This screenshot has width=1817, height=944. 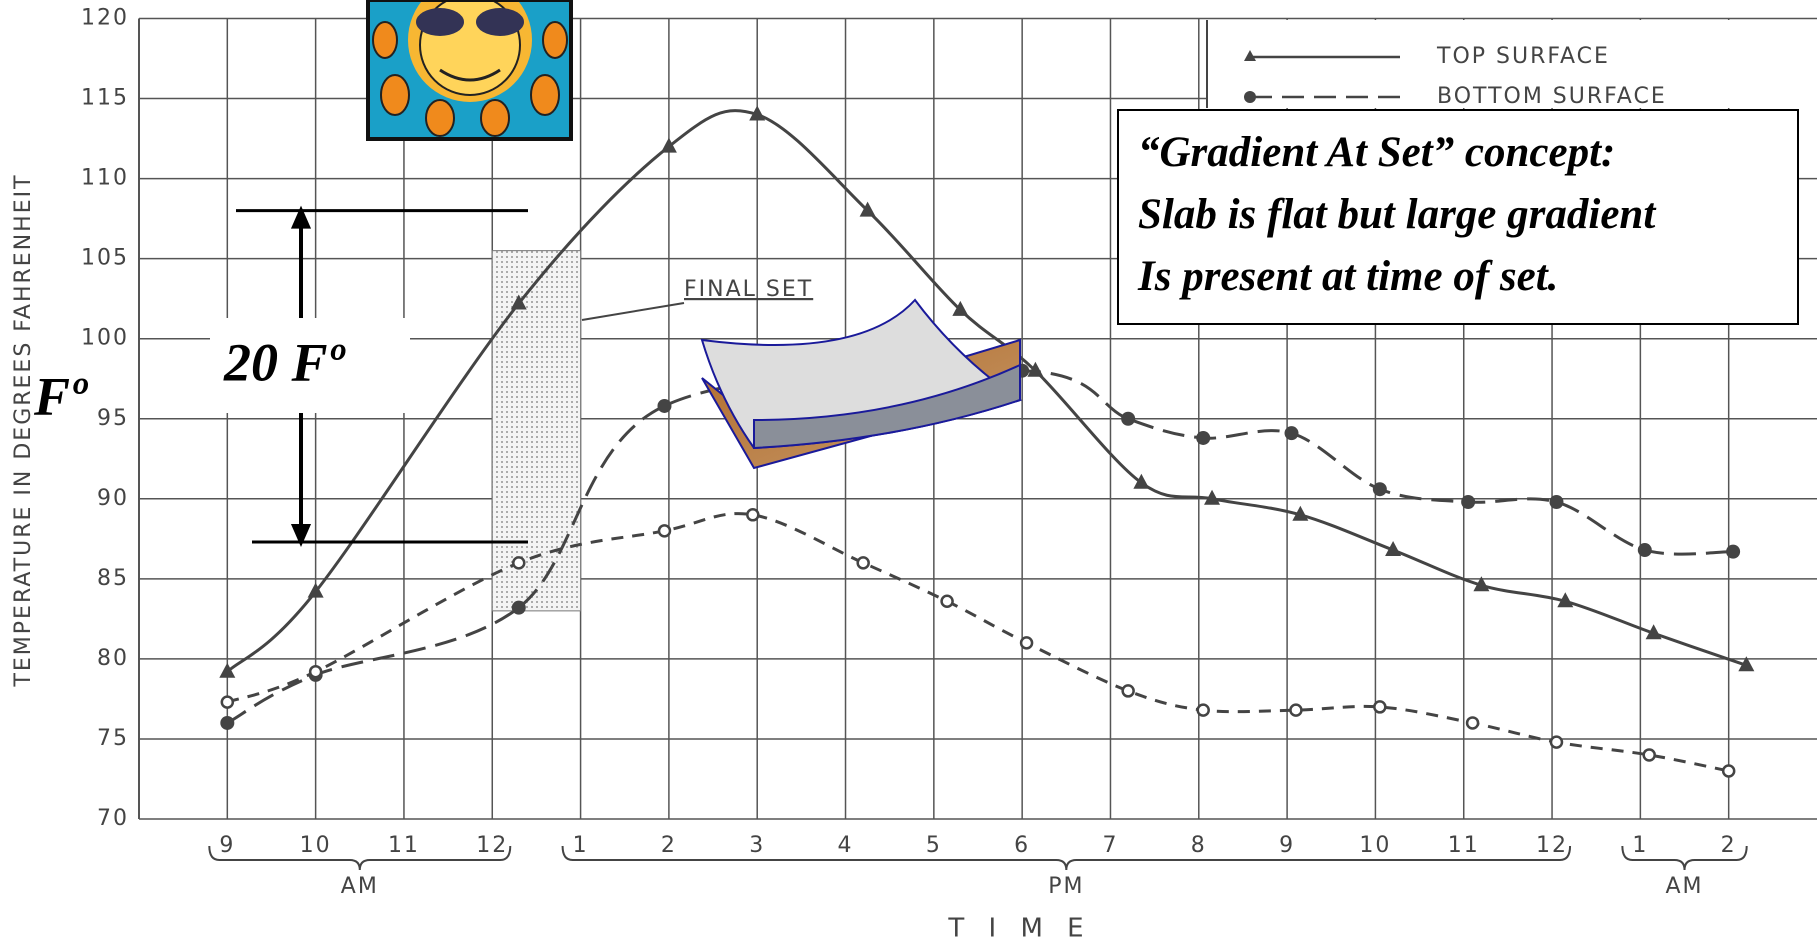 I want to click on y-tick-label: 80, so click(x=113, y=658).